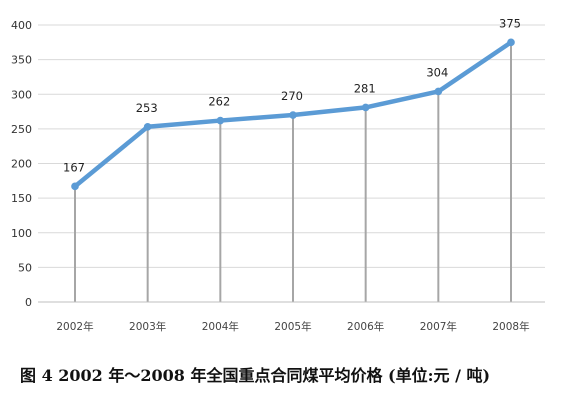 The image size is (564, 403). Describe the element at coordinates (365, 88) in the screenshot. I see `data-label: 281` at that location.